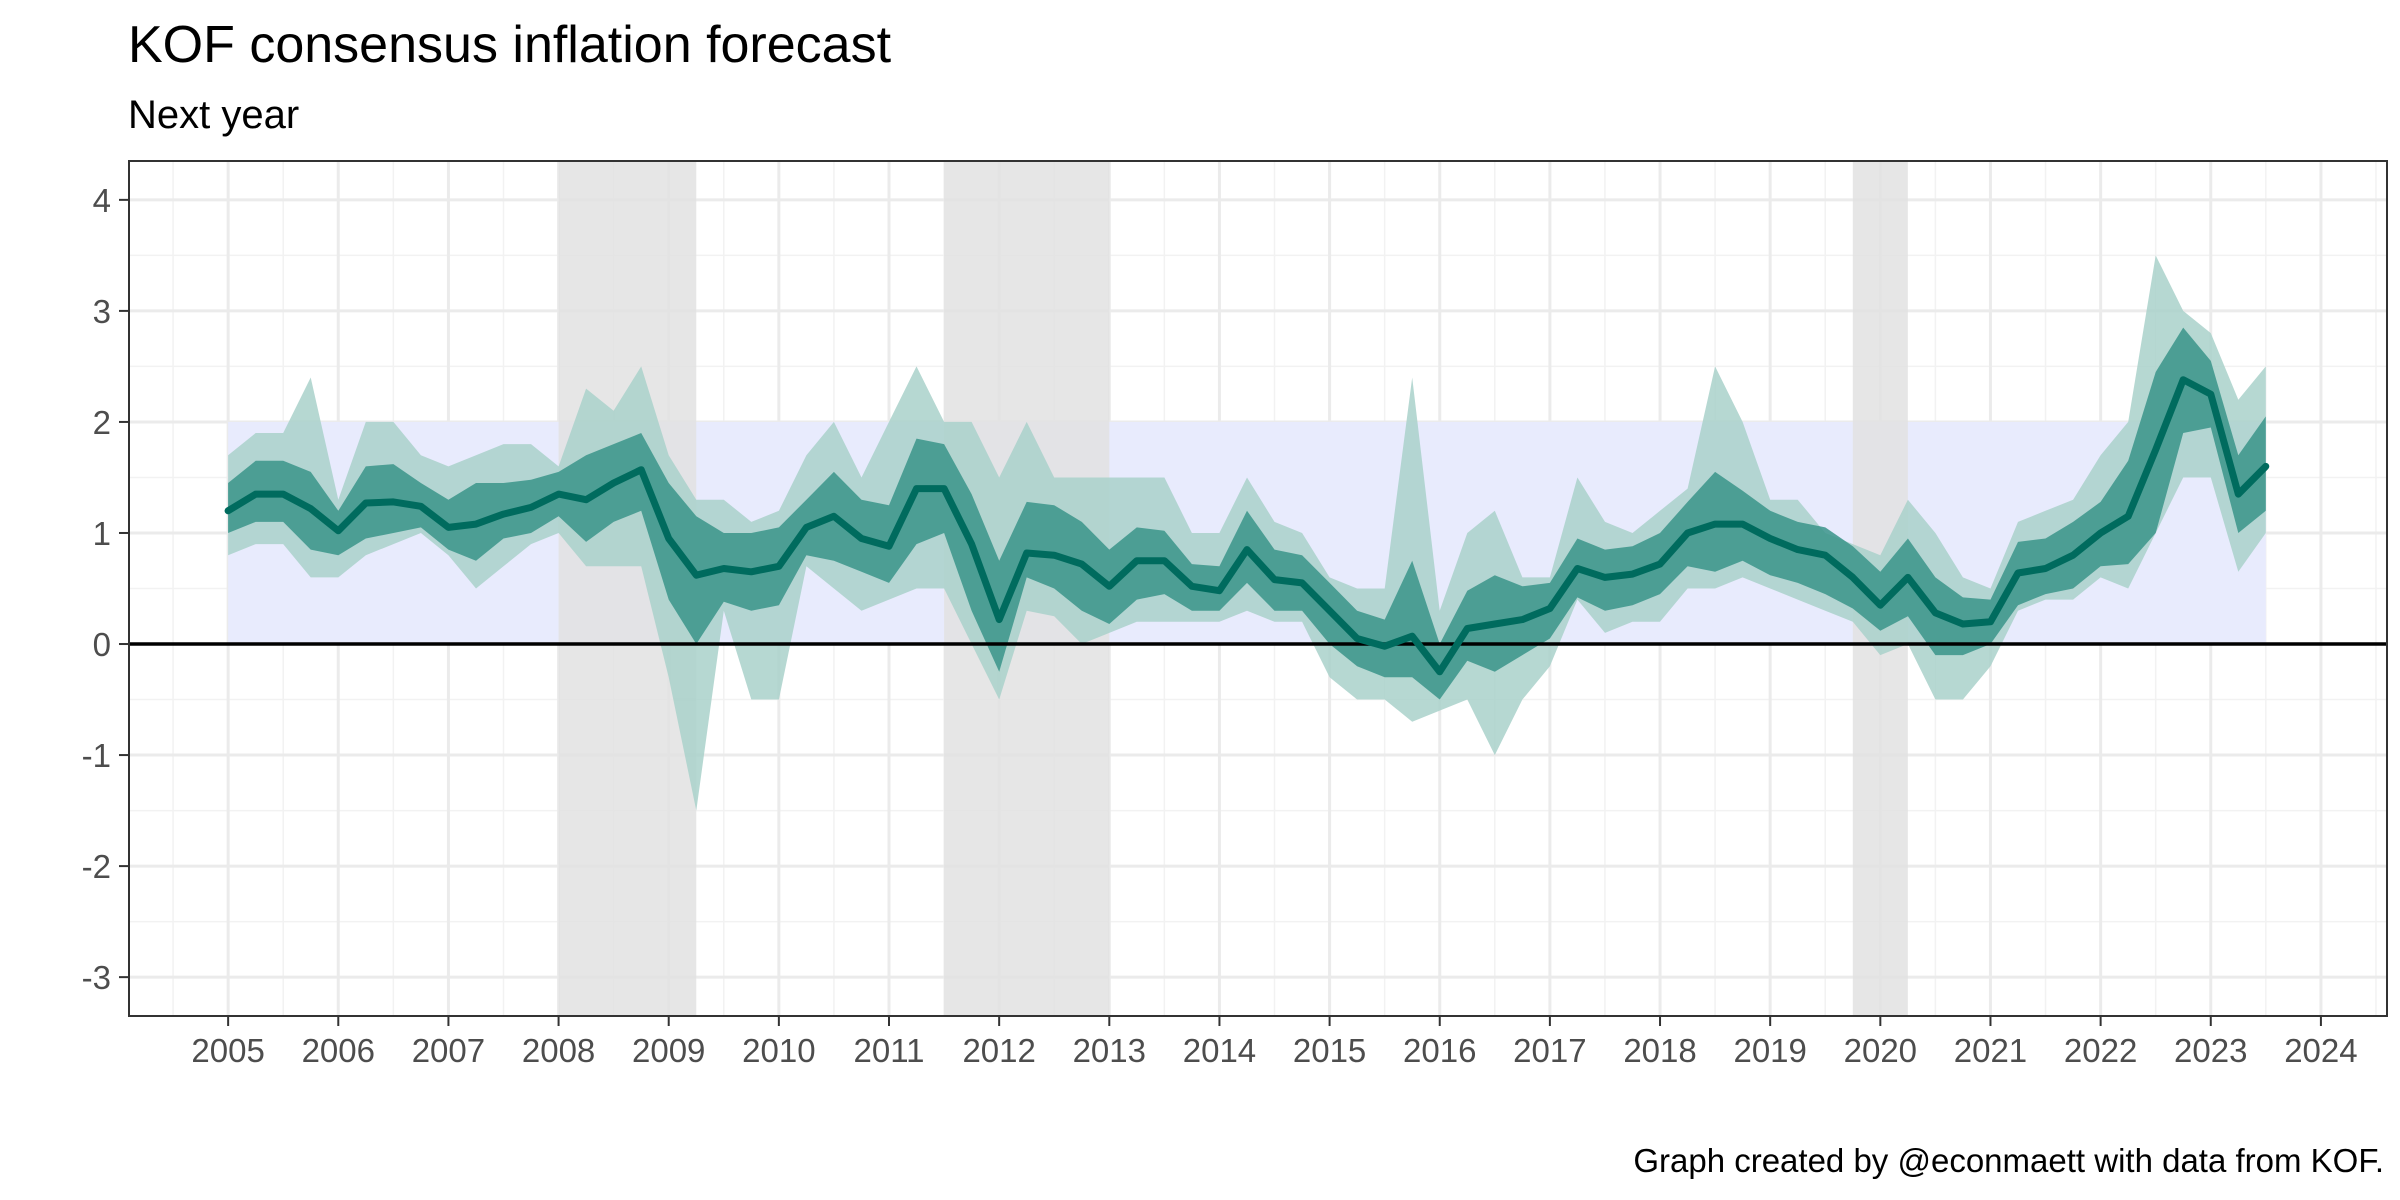  What do you see at coordinates (102, 200) in the screenshot?
I see `y-tick-label: 4` at bounding box center [102, 200].